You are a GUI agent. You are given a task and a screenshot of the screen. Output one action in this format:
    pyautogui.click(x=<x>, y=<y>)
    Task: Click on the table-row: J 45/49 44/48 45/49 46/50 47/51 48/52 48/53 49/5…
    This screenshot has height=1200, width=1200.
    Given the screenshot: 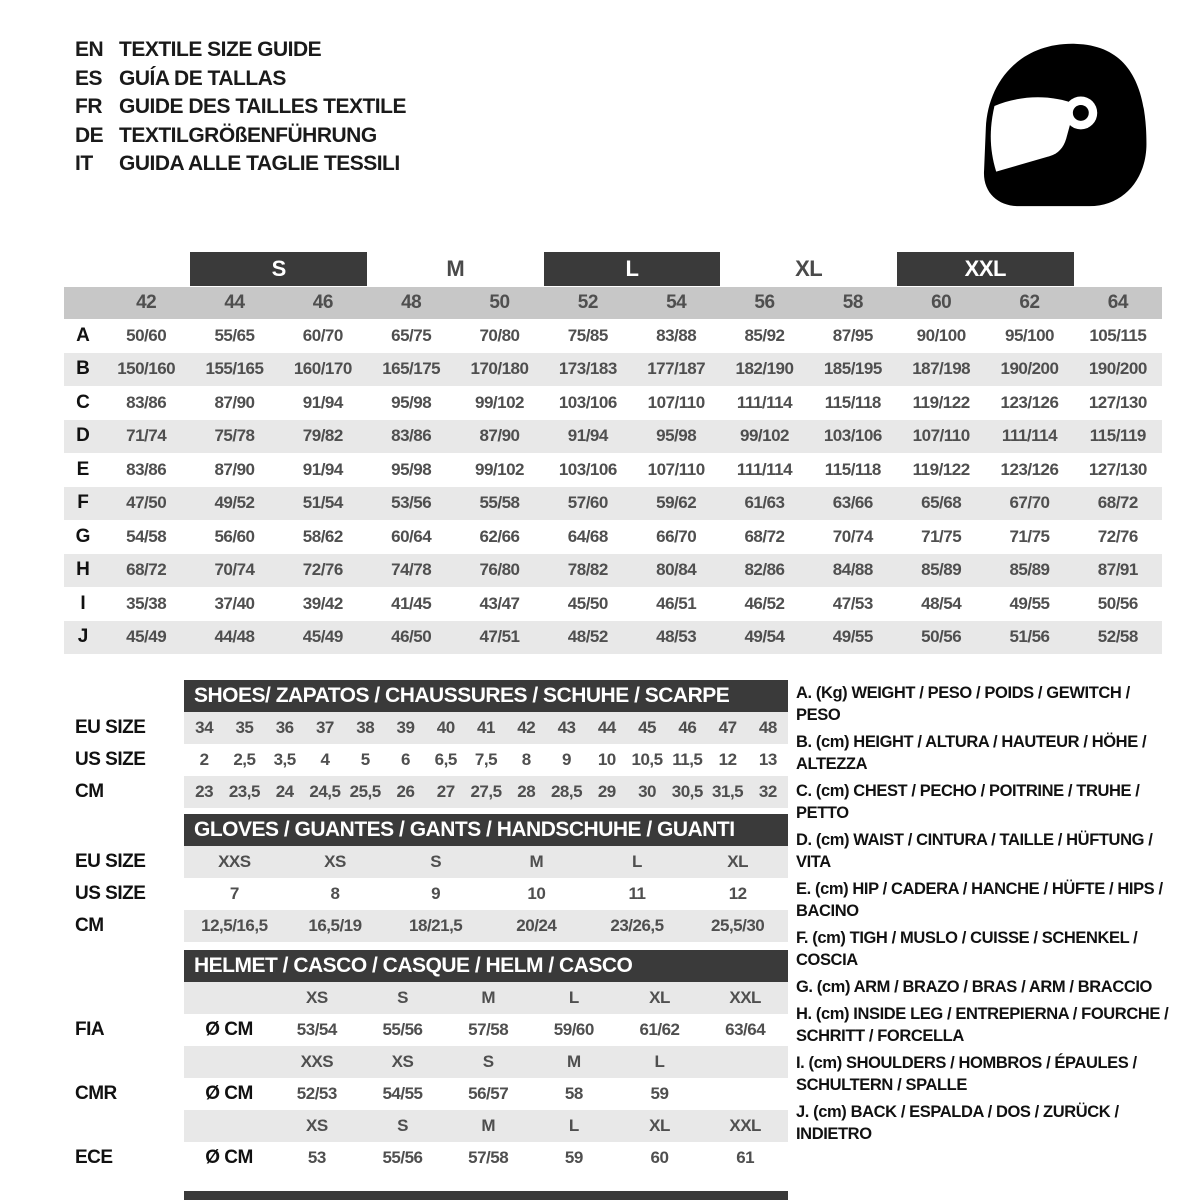 What is the action you would take?
    pyautogui.click(x=613, y=637)
    